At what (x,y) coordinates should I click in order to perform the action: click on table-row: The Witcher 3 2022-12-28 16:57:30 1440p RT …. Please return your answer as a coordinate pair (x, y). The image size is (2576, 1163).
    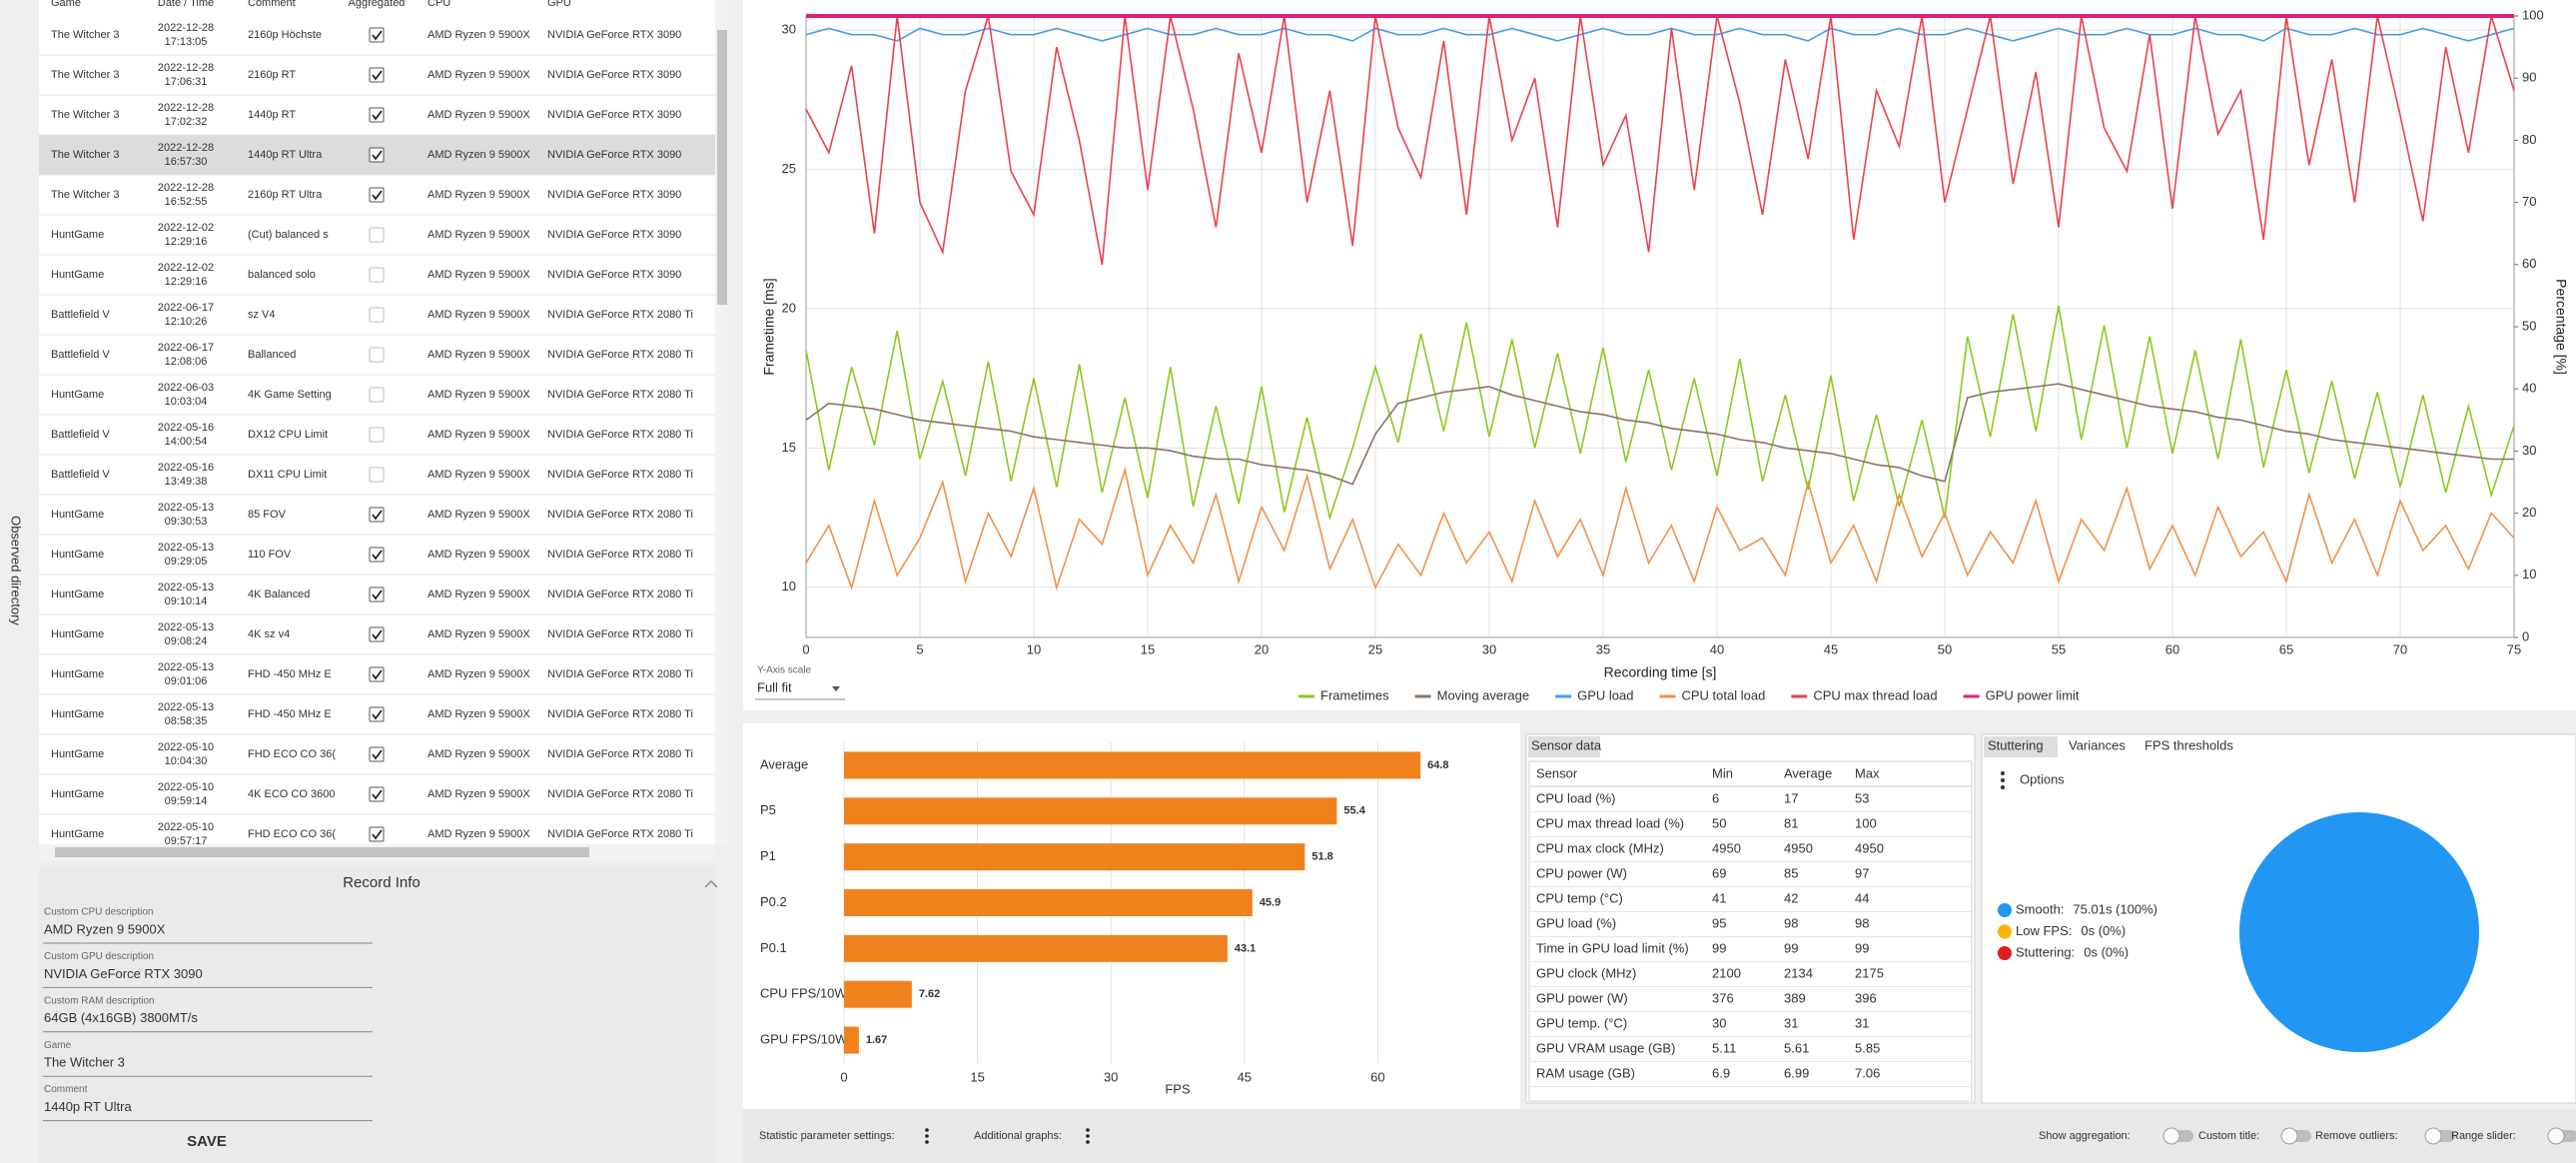
    Looking at the image, I should click on (377, 155).